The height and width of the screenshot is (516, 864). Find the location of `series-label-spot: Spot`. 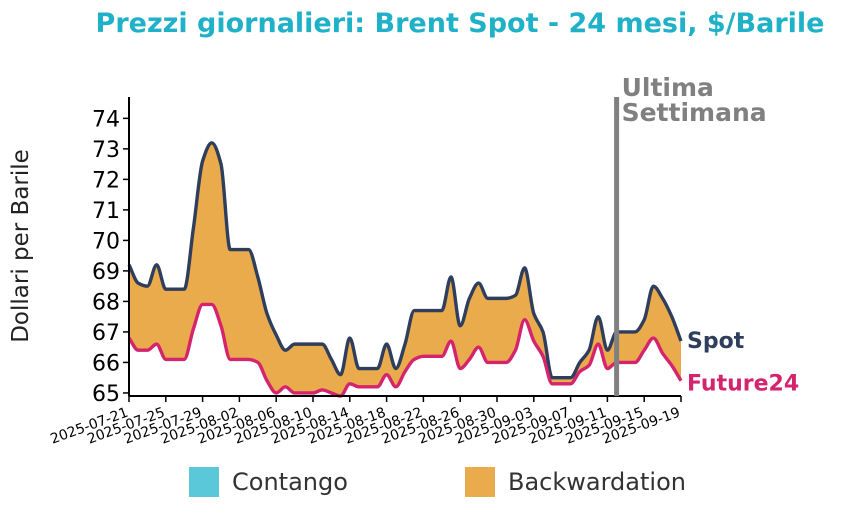

series-label-spot: Spot is located at coordinates (716, 341).